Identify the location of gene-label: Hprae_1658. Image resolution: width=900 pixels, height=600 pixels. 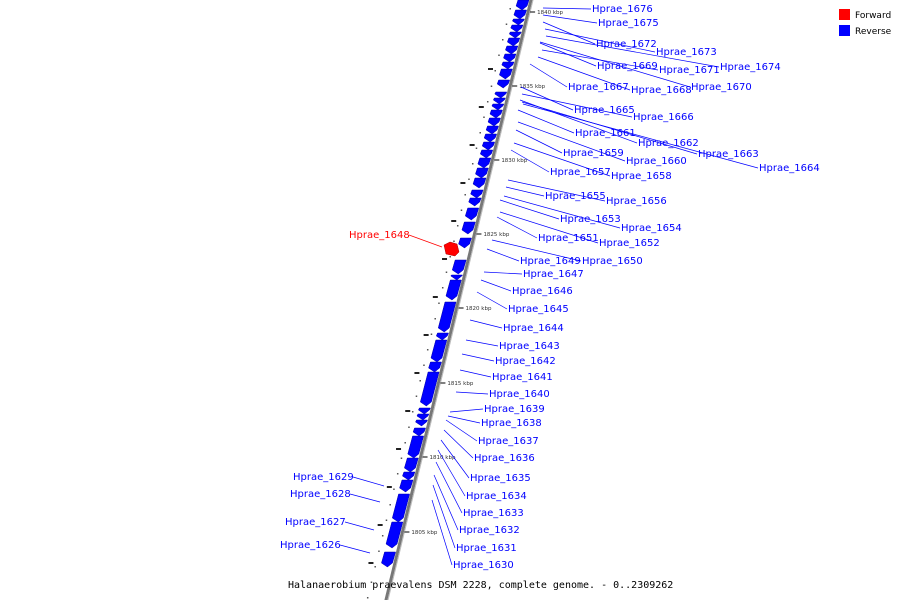
(641, 176).